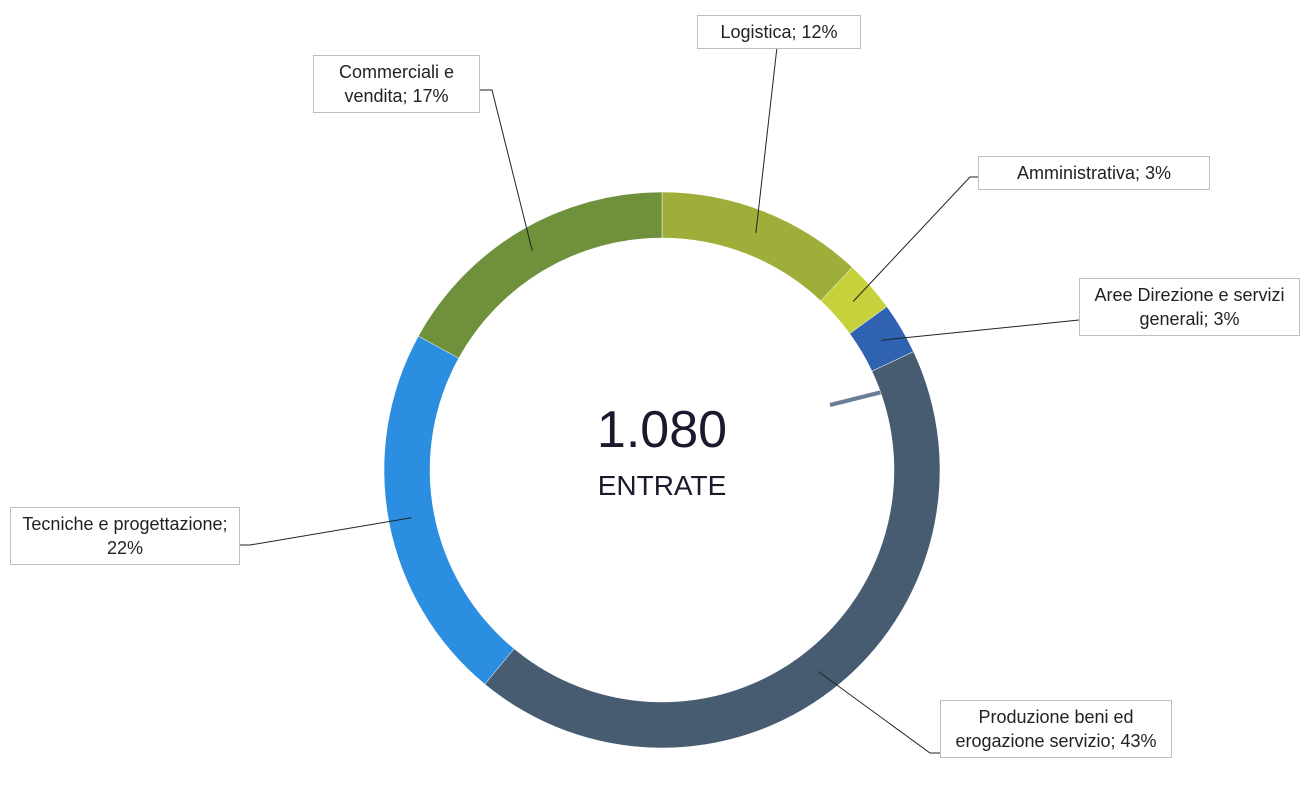 This screenshot has height=807, width=1307. Describe the element at coordinates (662, 430) in the screenshot. I see `center-value: 1.080` at that location.